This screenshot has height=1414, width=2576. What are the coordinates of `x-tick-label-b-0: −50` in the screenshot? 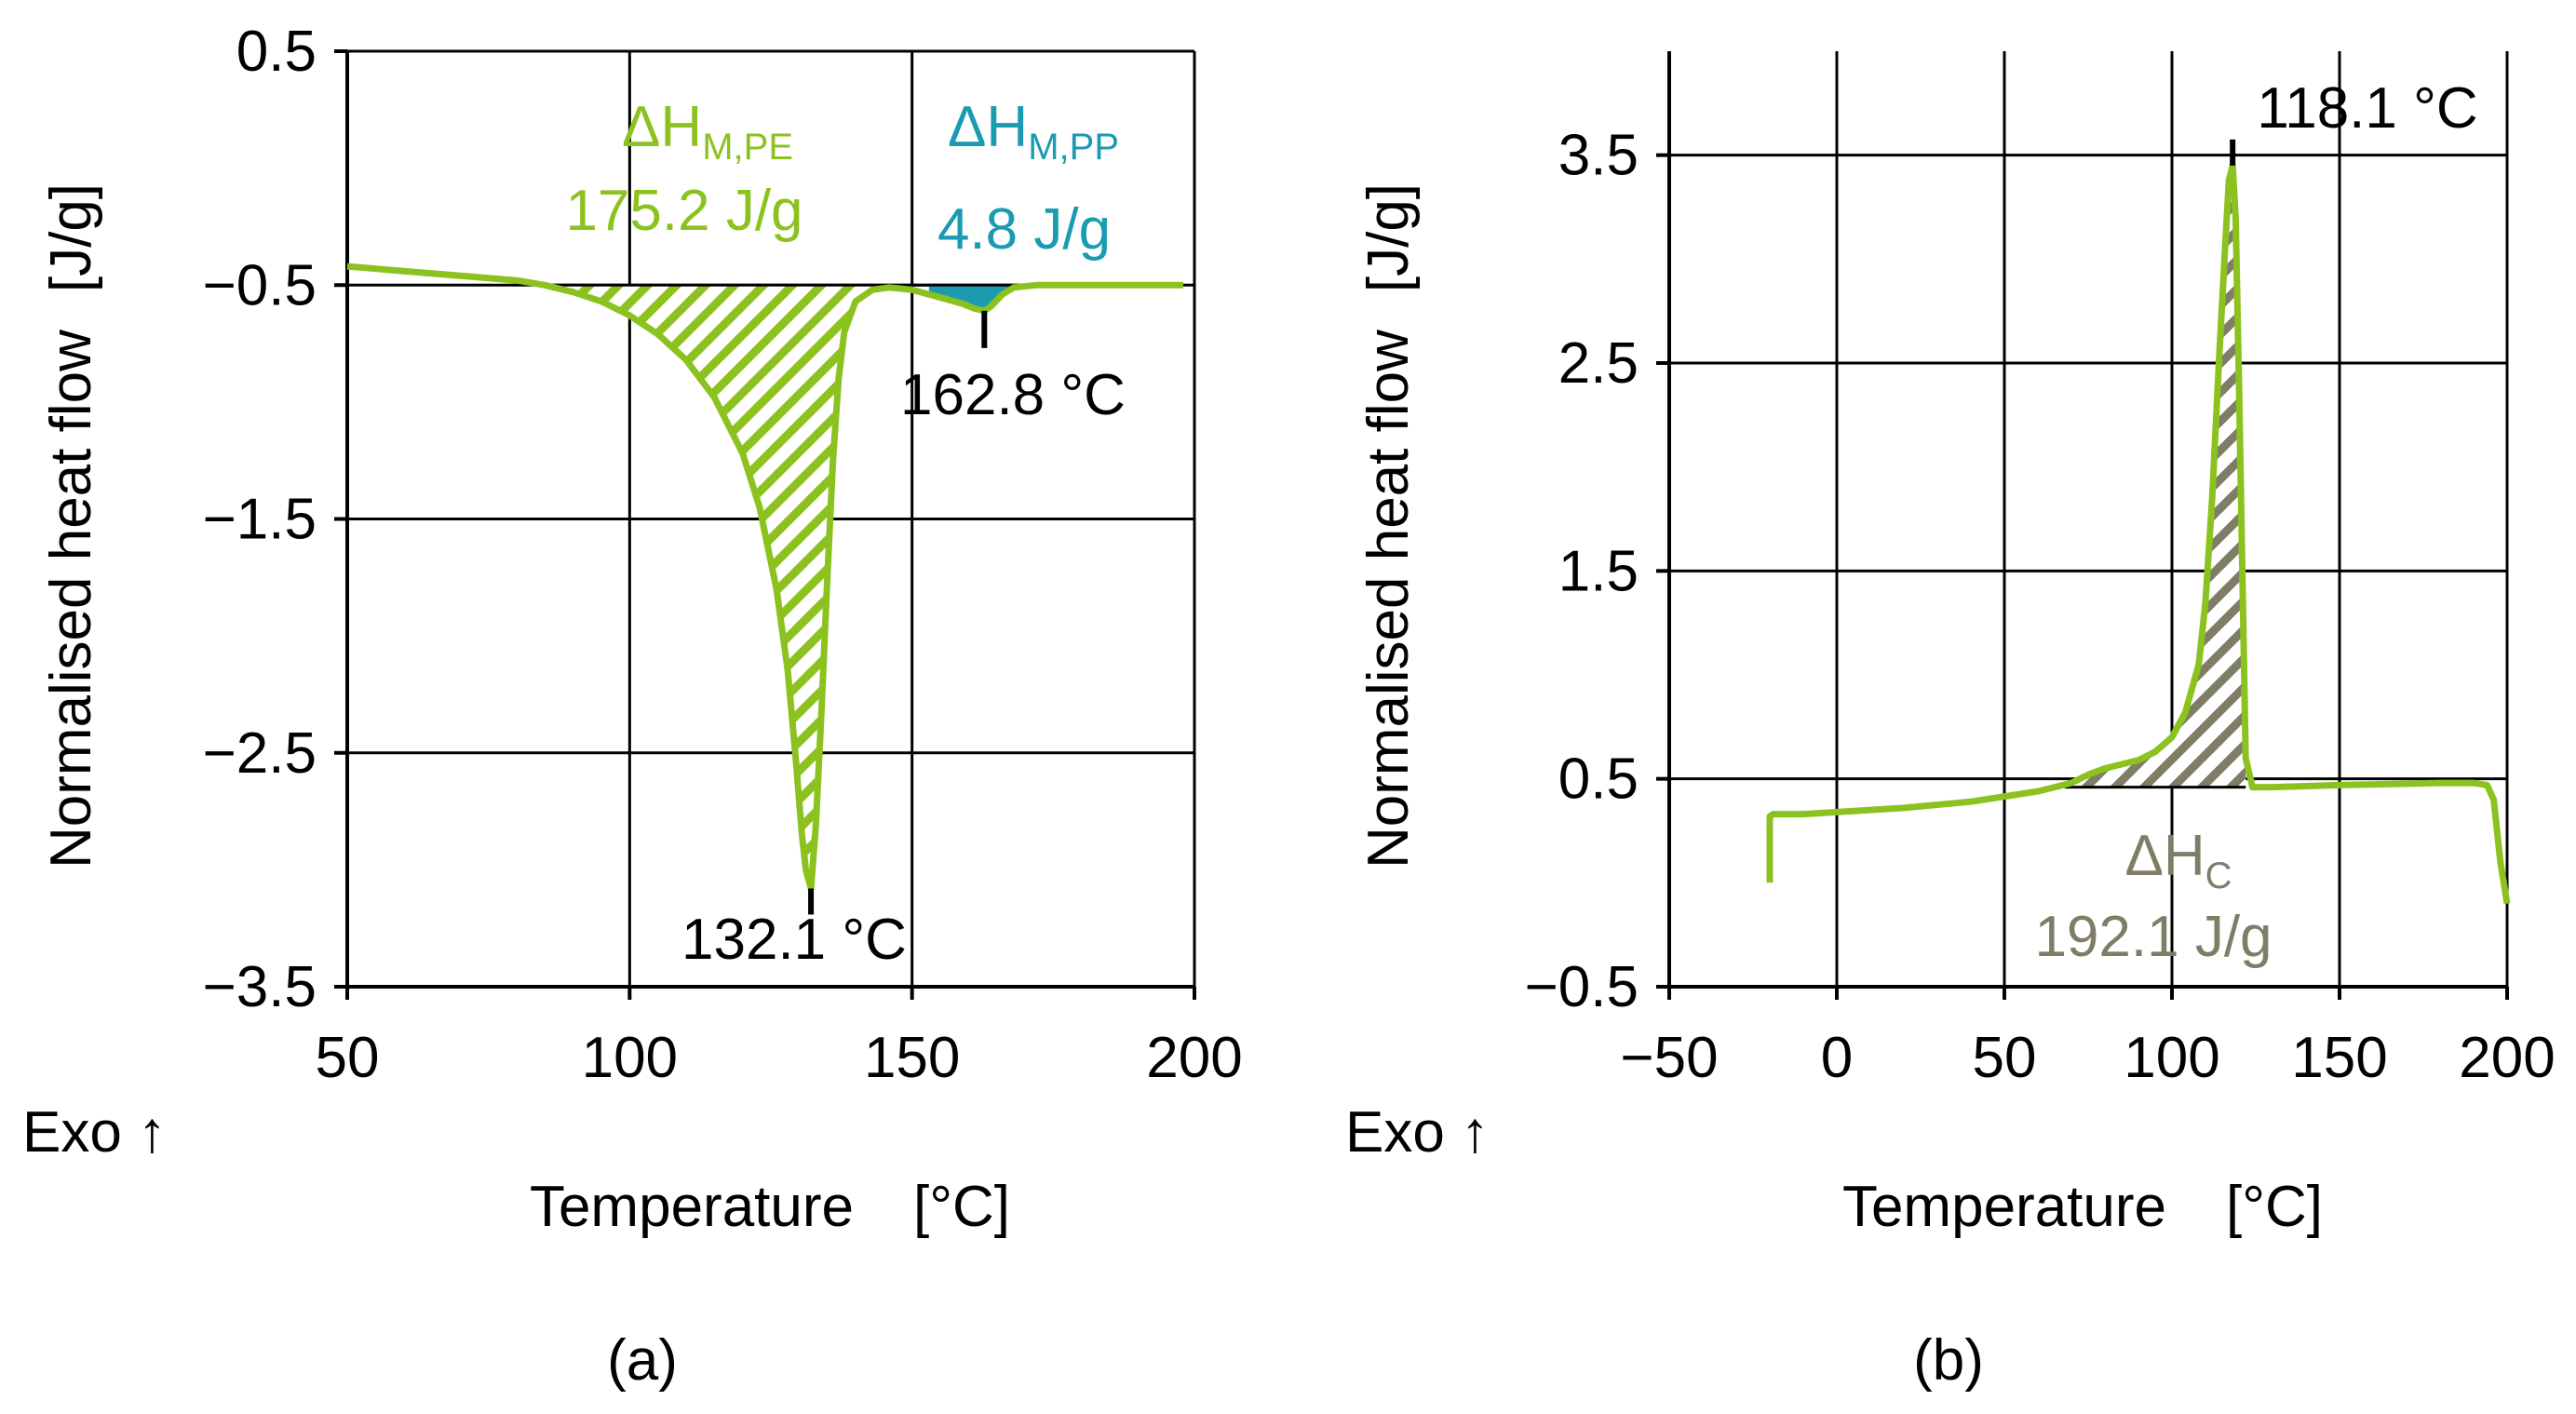 It's located at (1669, 1058).